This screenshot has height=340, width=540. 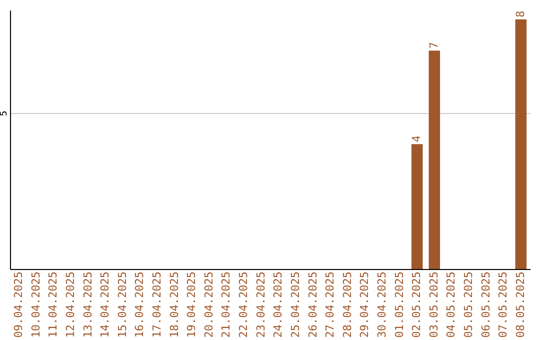 What do you see at coordinates (105, 305) in the screenshot?
I see `x-tick-label: 14.04.2025` at bounding box center [105, 305].